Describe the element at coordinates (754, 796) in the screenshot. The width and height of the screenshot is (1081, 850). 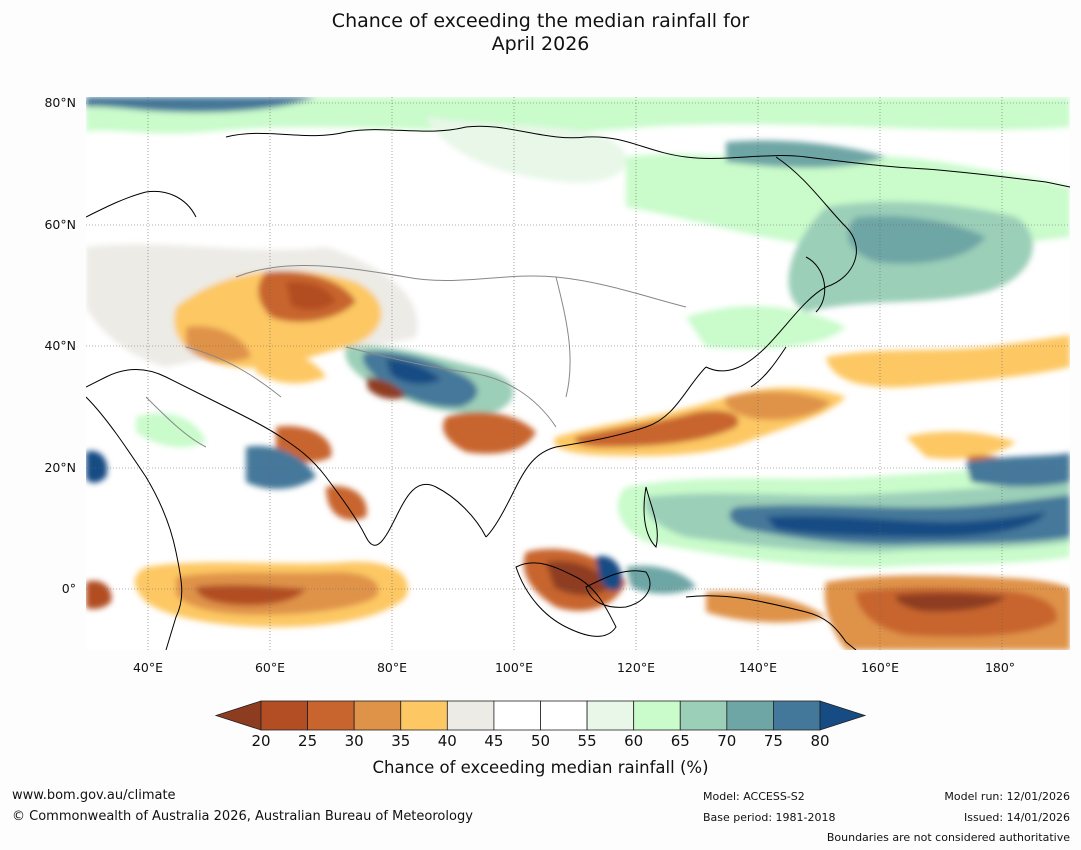
I see `footer-model: Model: ACCESS-S2` at that location.